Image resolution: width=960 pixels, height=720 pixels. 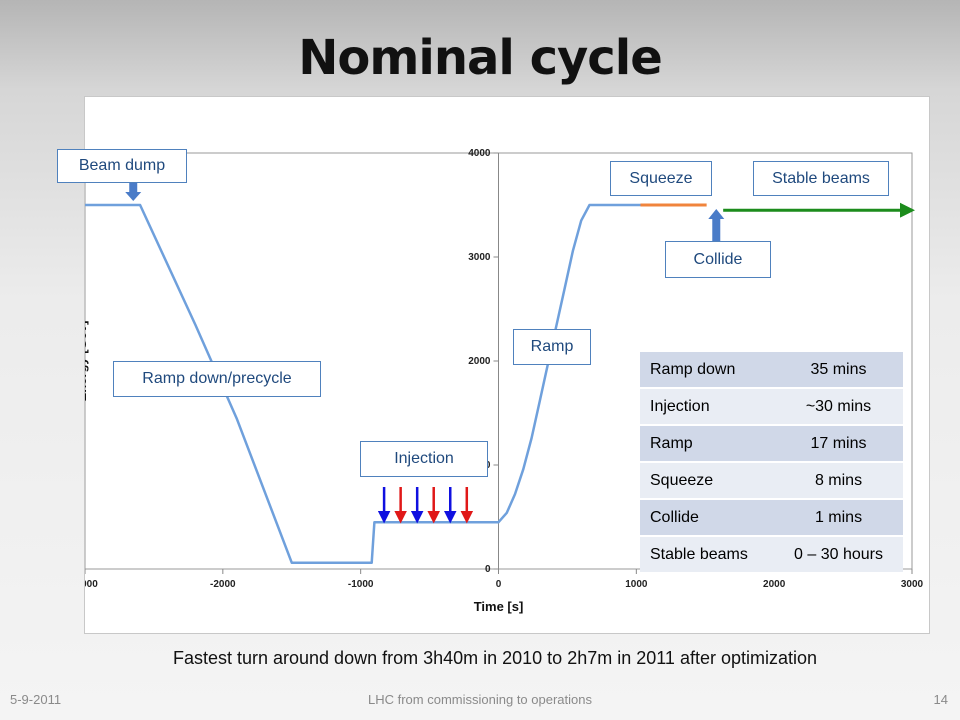 I want to click on phase-name-cell: Ramp down, so click(x=707, y=370).